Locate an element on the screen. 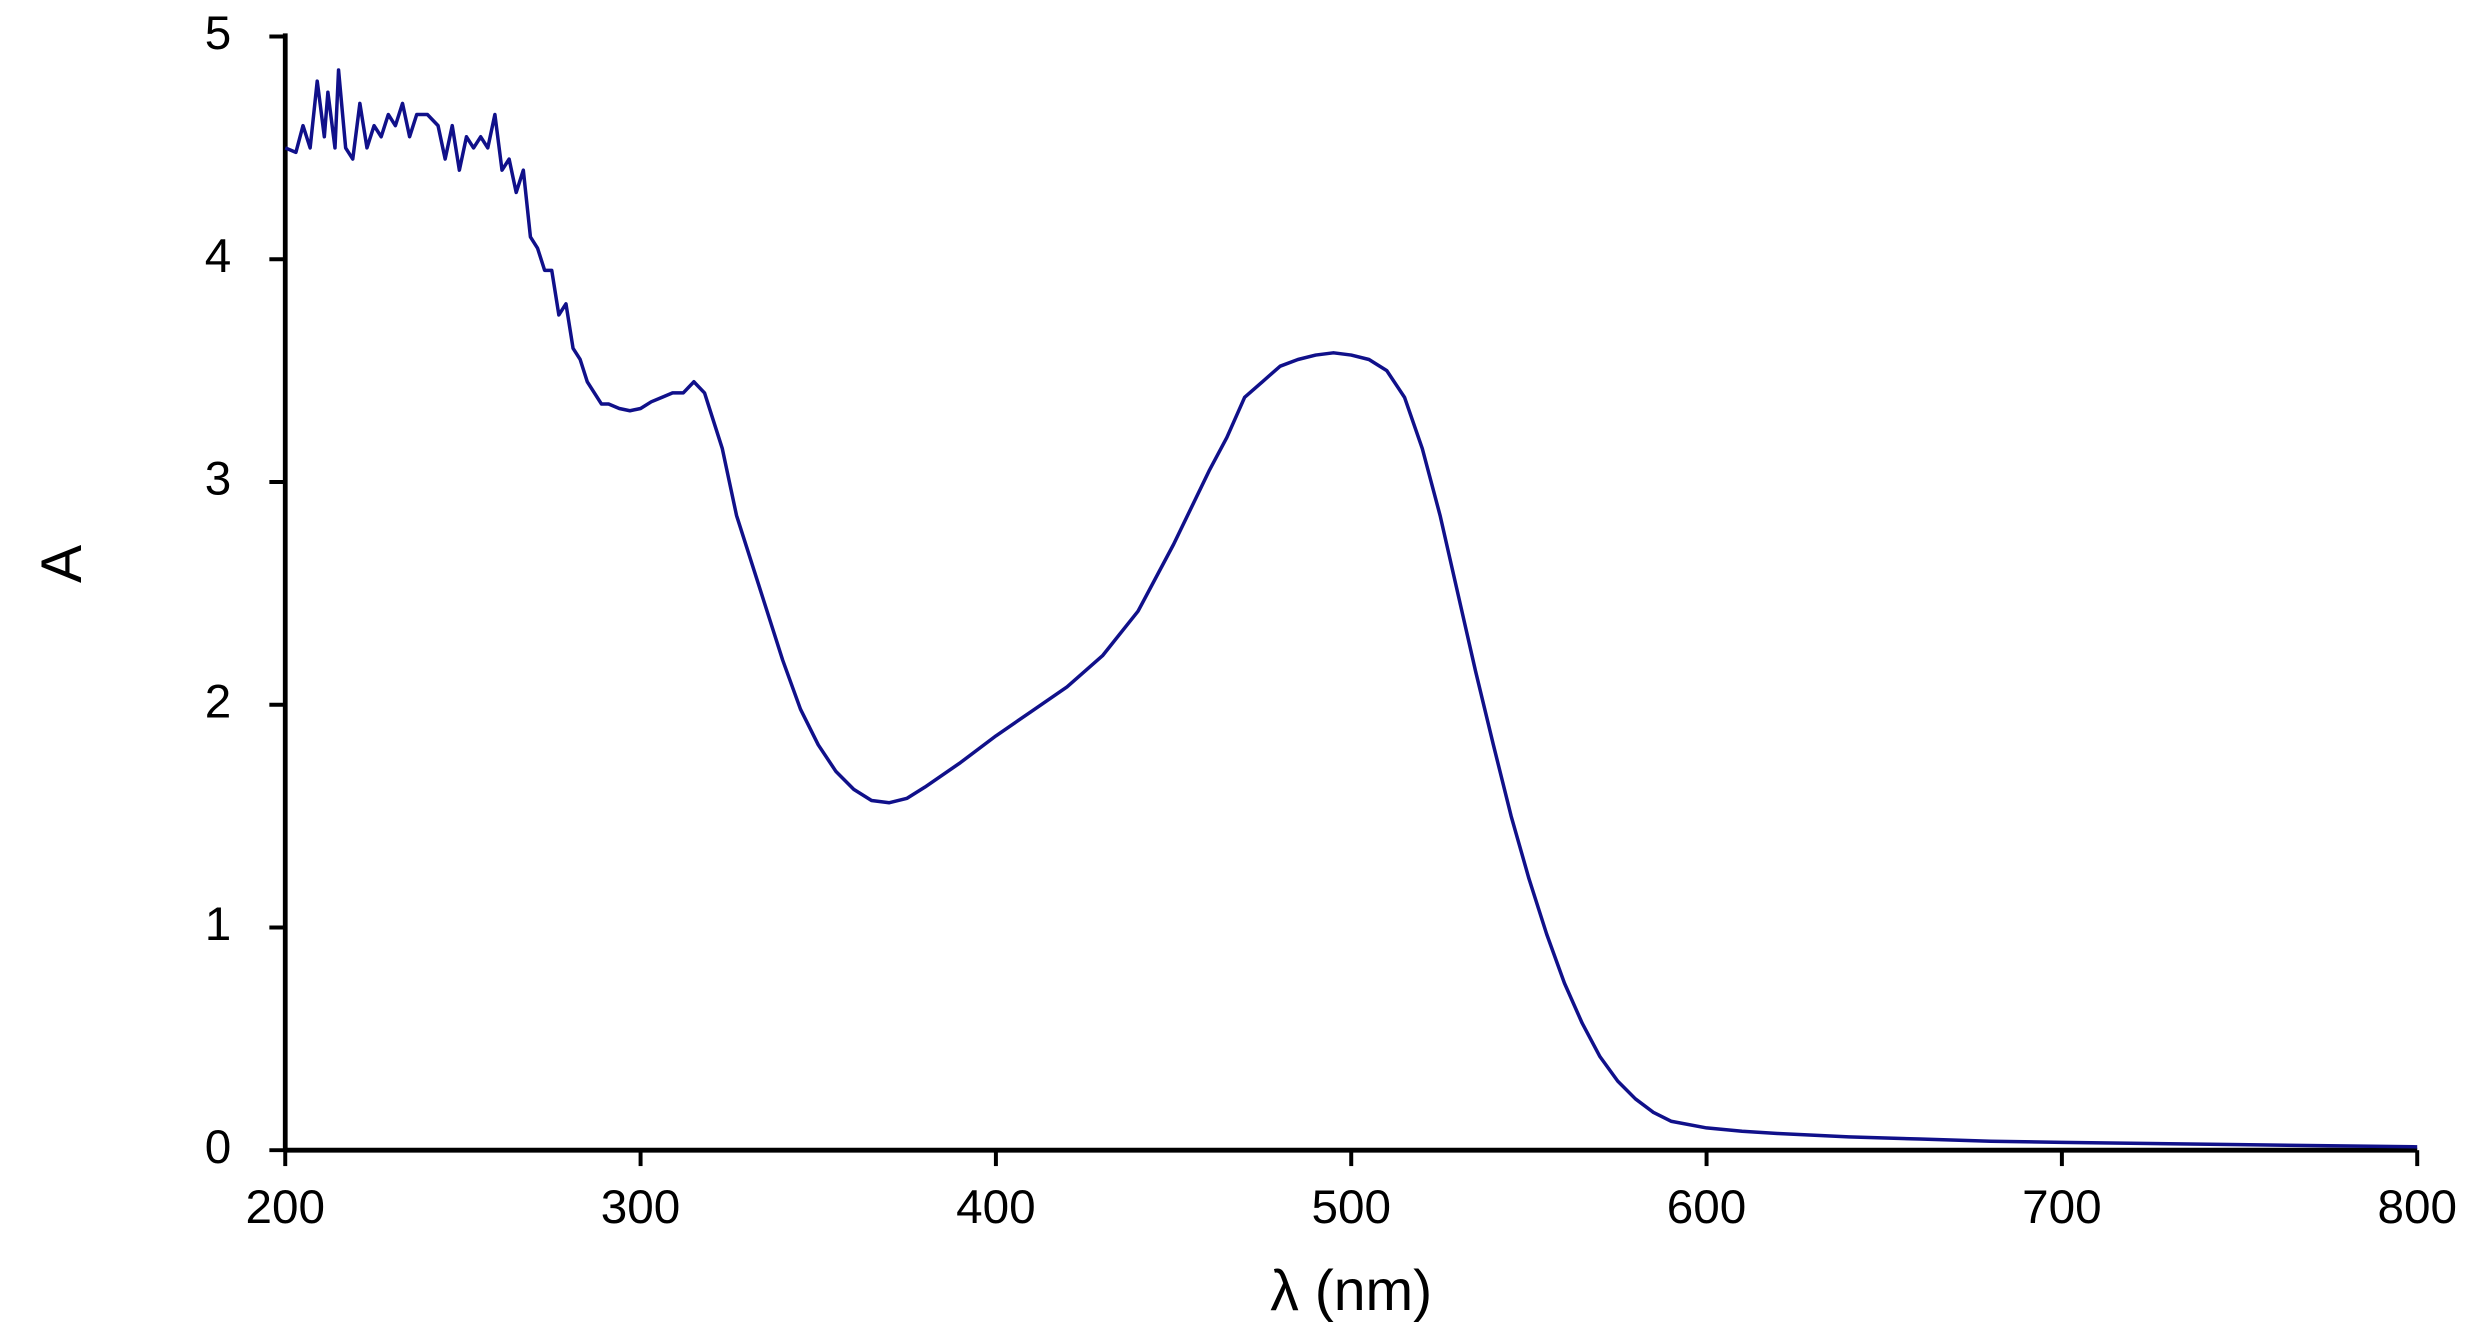 This screenshot has width=2488, height=1344. y-tick-label: 5 is located at coordinates (218, 33).